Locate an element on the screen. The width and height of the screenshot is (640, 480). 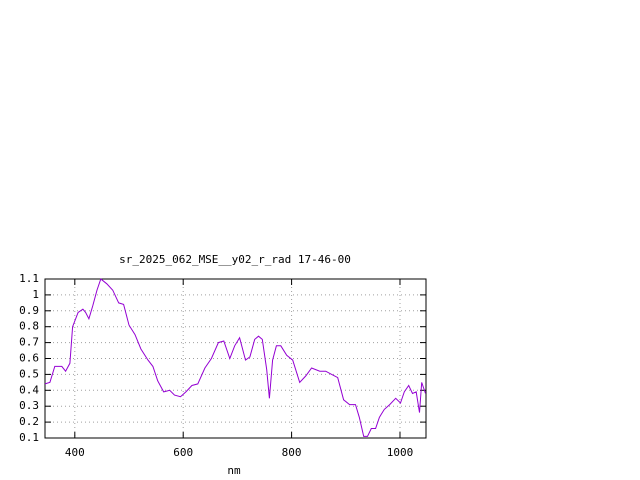
x-tick-label: 1000 is located at coordinates (400, 452).